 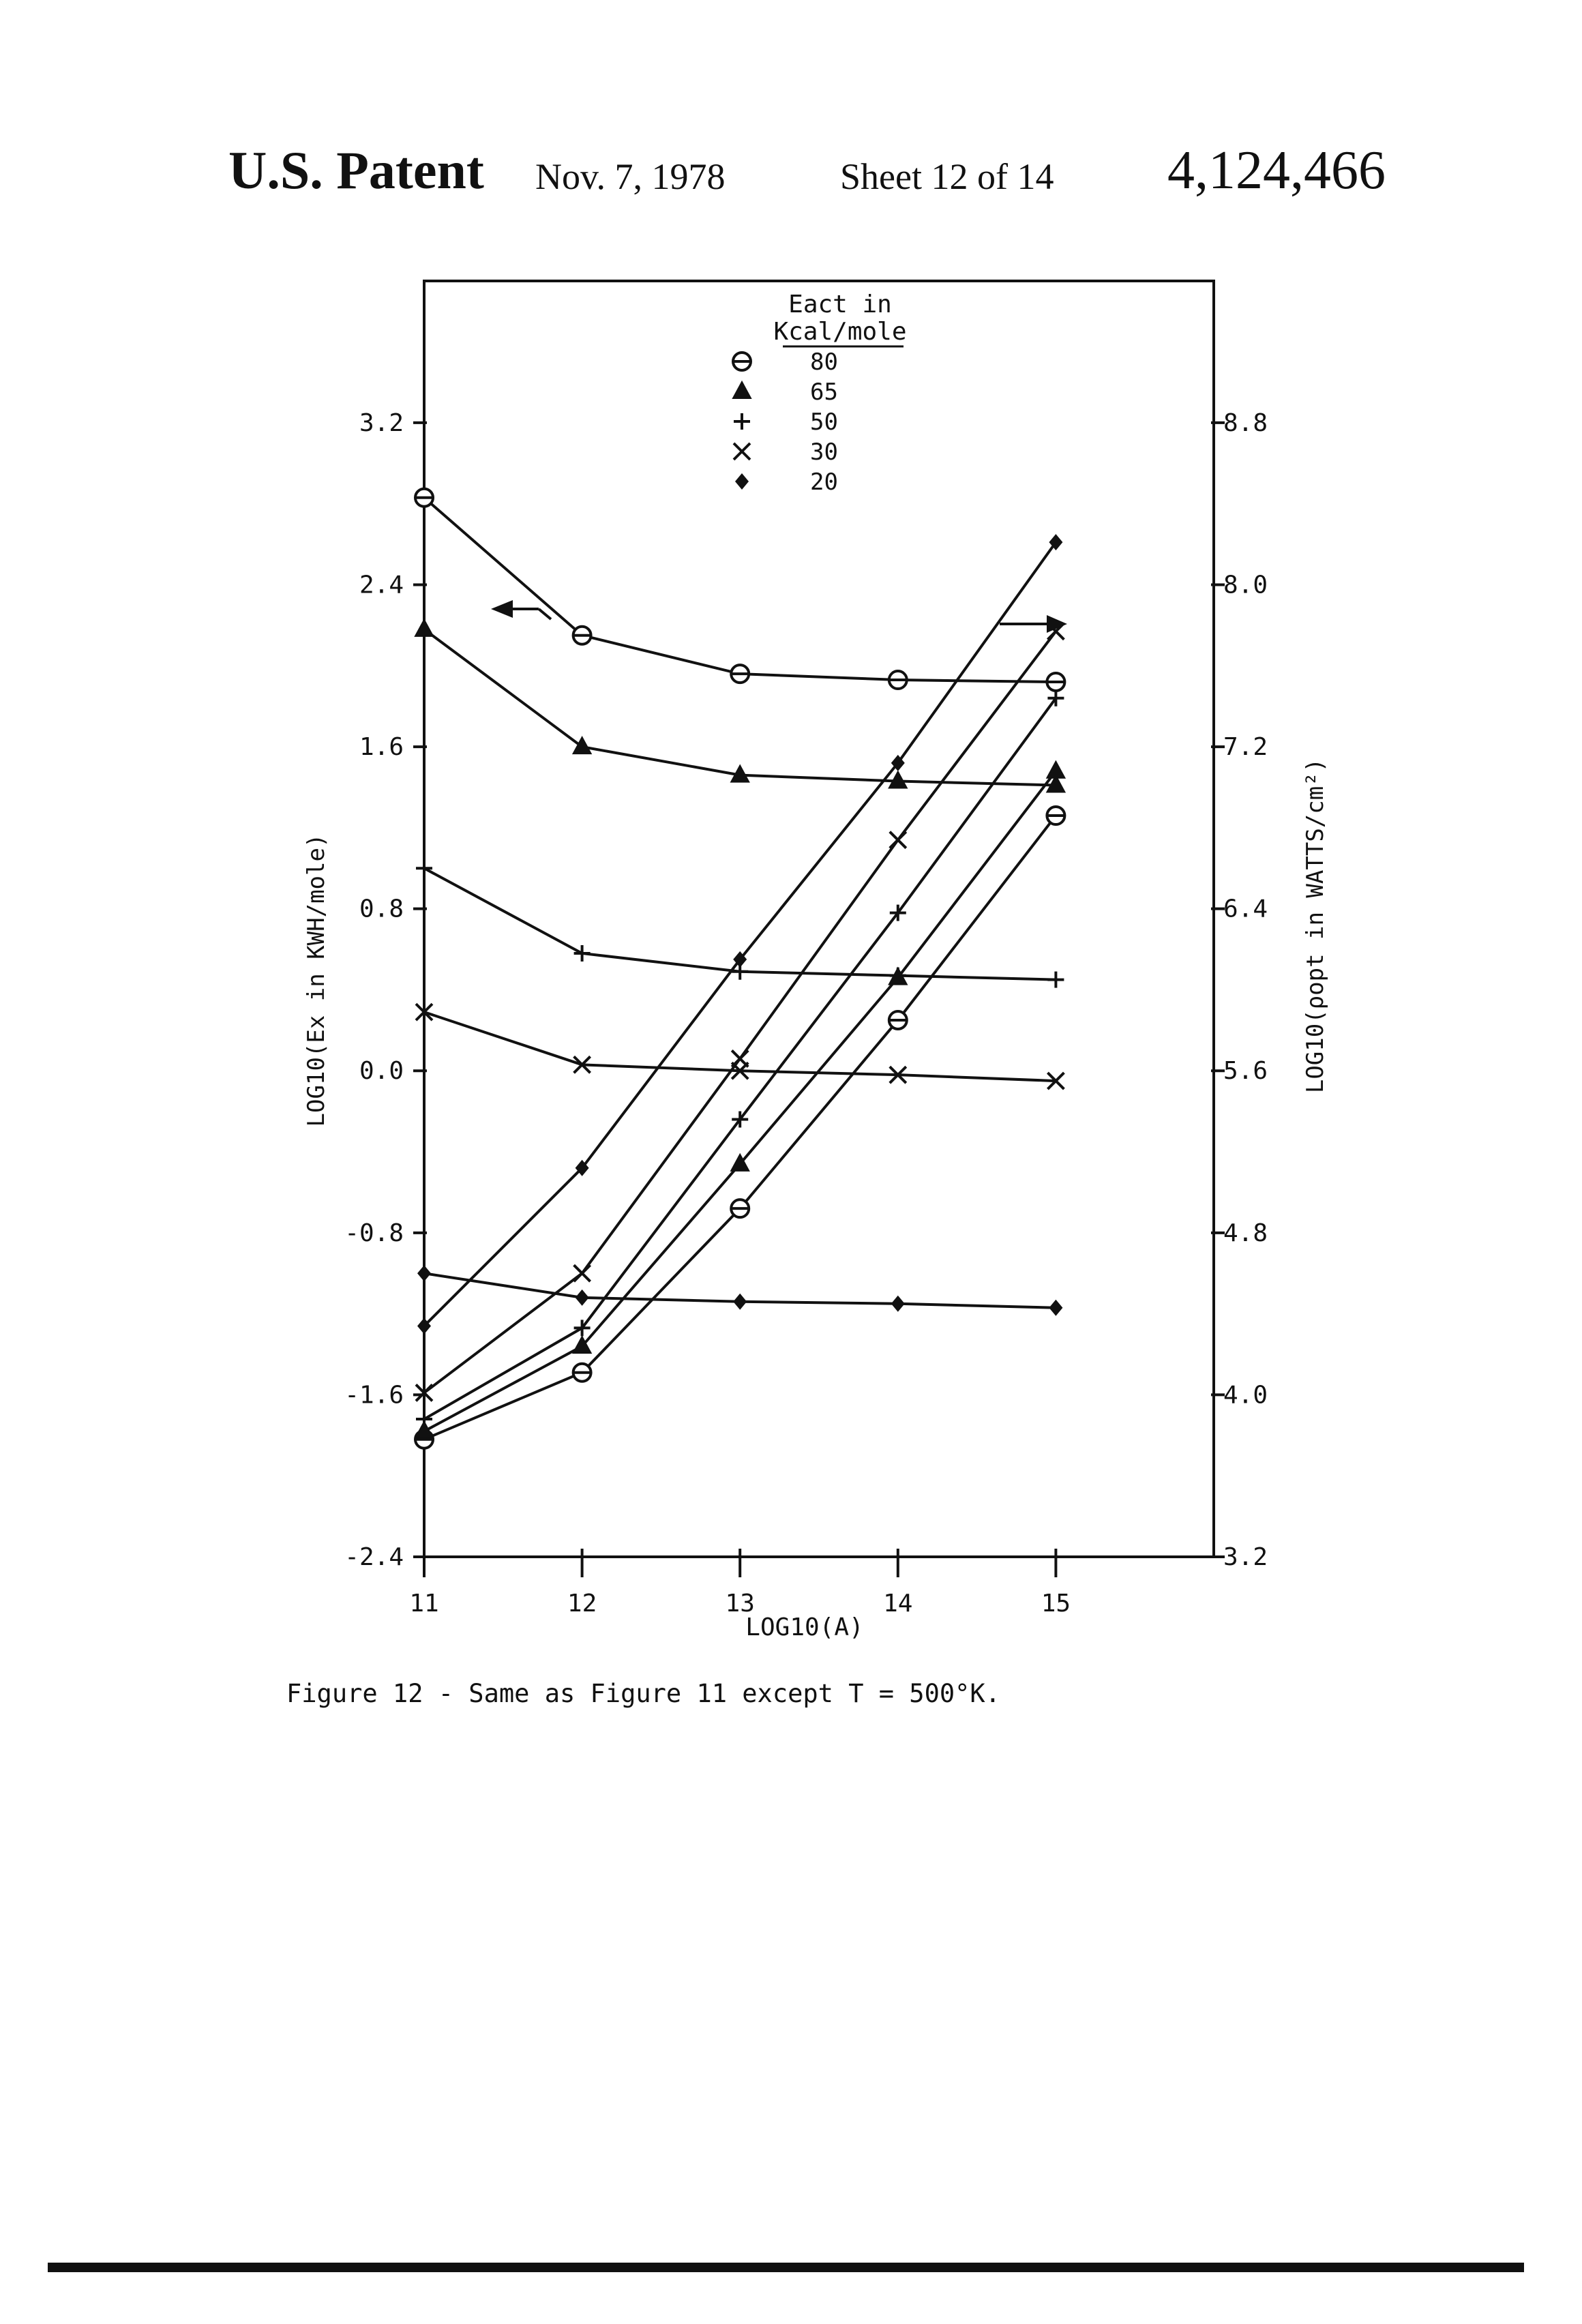 What do you see at coordinates (839, 332) in the screenshot?
I see `legend-subtitle: Kcal/mole` at bounding box center [839, 332].